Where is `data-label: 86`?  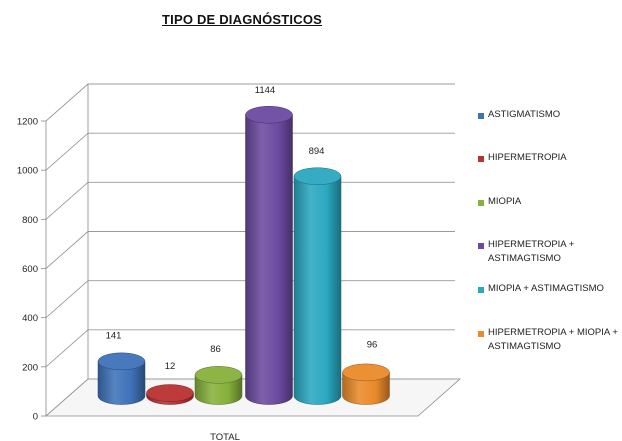 data-label: 86 is located at coordinates (215, 349).